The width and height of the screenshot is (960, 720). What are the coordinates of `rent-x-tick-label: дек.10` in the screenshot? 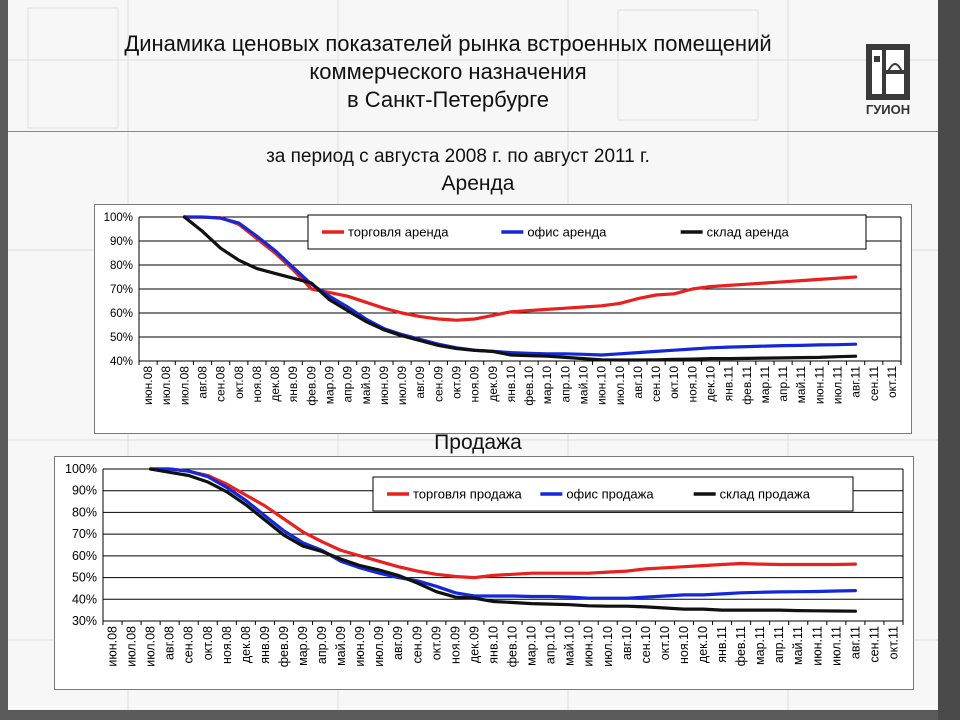 It's located at (711, 384).